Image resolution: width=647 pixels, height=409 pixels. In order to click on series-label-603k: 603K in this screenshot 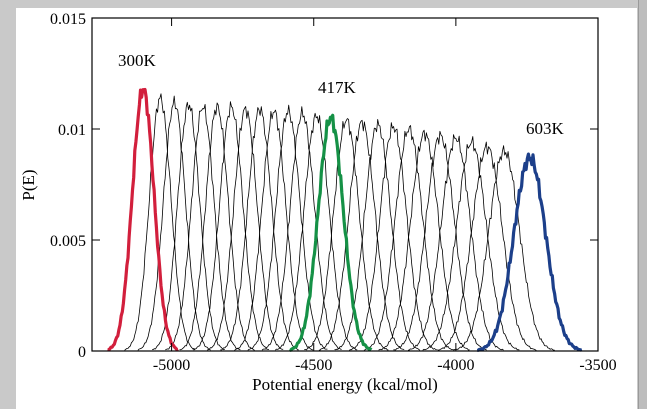, I will do `click(545, 128)`.